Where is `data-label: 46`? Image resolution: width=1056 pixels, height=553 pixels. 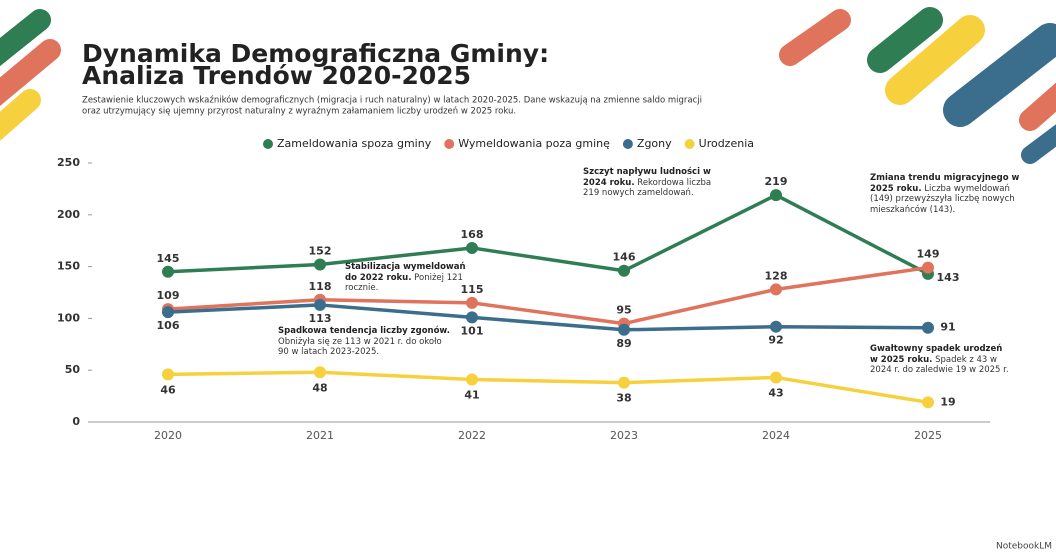
data-label: 46 is located at coordinates (168, 389).